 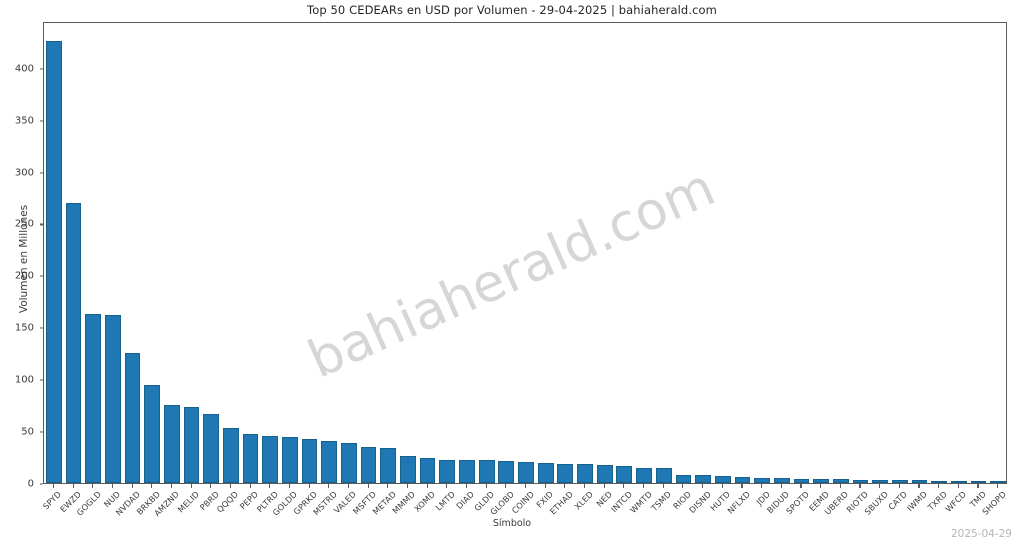 What do you see at coordinates (661, 501) in the screenshot?
I see `x-tick-label: TSMD` at bounding box center [661, 501].